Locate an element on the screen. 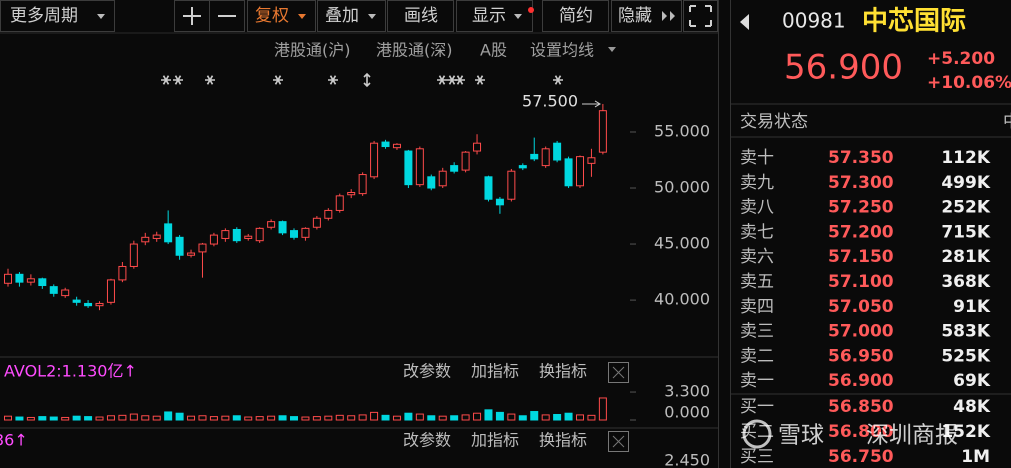 This screenshot has width=1011, height=468. level-volume: 69K is located at coordinates (972, 381).